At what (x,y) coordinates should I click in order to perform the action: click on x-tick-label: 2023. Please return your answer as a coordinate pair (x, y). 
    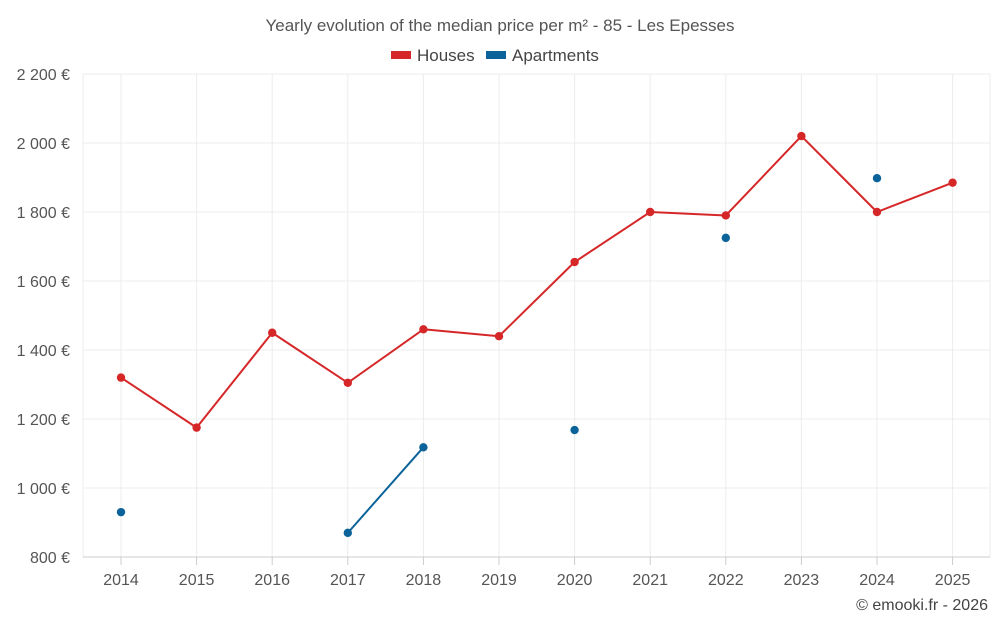
    Looking at the image, I should click on (802, 580).